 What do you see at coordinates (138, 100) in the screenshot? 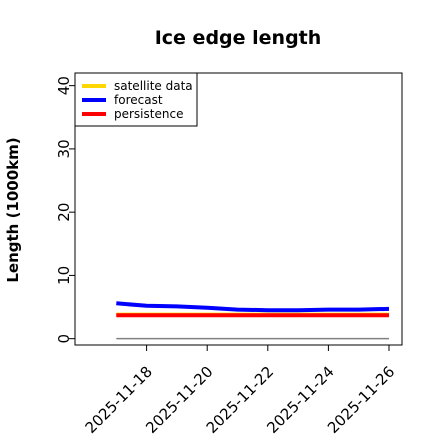
I see `legend-label-forecast: forecast` at bounding box center [138, 100].